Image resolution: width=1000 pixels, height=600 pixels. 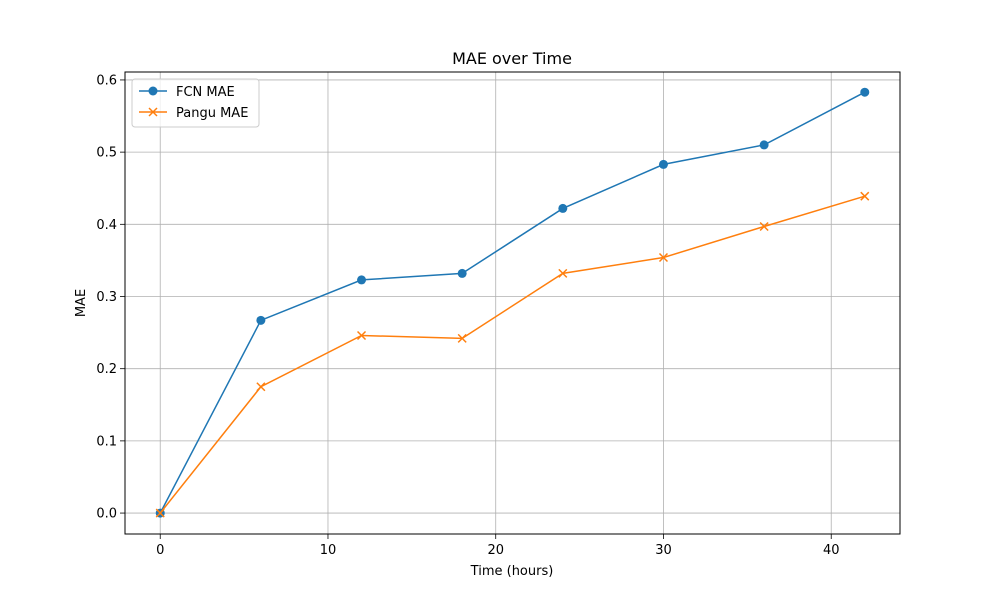 What do you see at coordinates (106, 514) in the screenshot?
I see `y-tick-label: 0.0` at bounding box center [106, 514].